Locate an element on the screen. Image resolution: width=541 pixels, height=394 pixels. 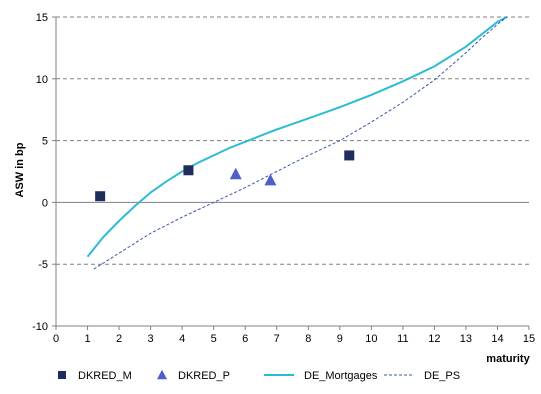
legend-label-dkred-p: DKRED_P is located at coordinates (204, 376).